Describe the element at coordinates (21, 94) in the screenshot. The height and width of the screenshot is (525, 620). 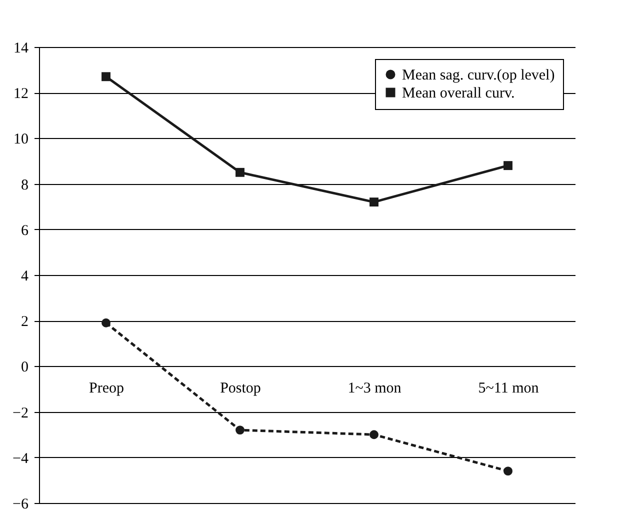
I see `y-tick-label: 12` at that location.